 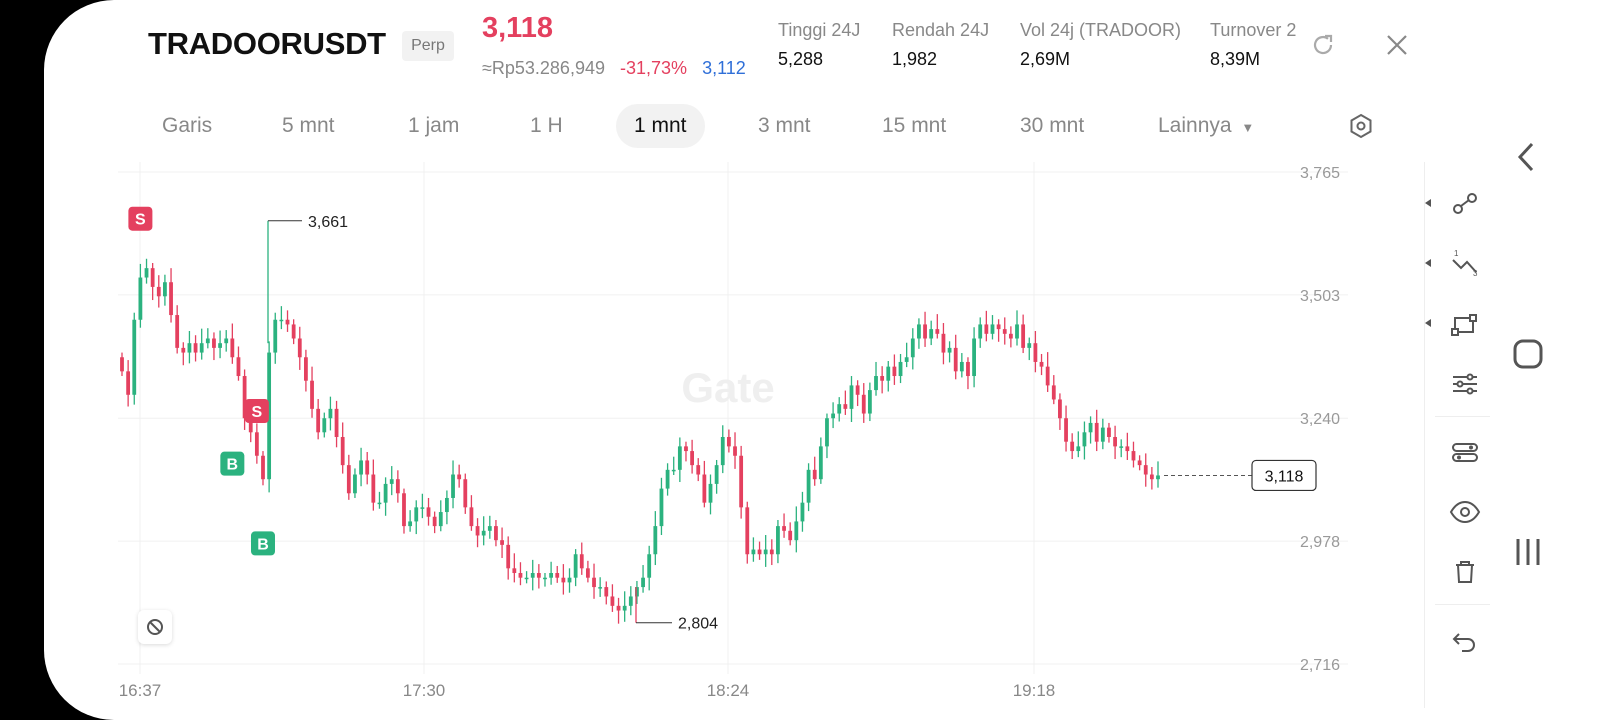 What do you see at coordinates (428, 46) in the screenshot?
I see `contract-type-badge: Perp` at bounding box center [428, 46].